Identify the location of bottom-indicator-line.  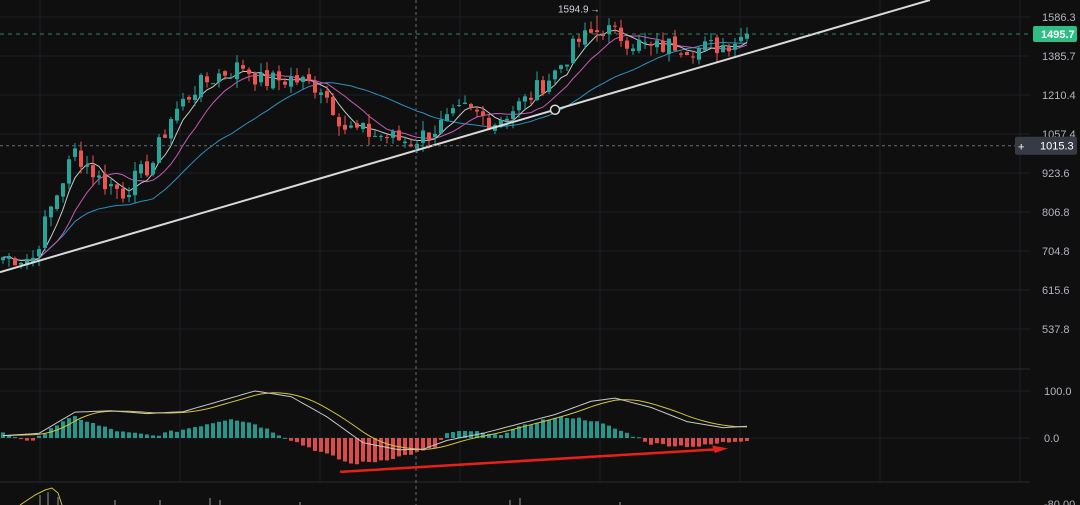
(41, 496).